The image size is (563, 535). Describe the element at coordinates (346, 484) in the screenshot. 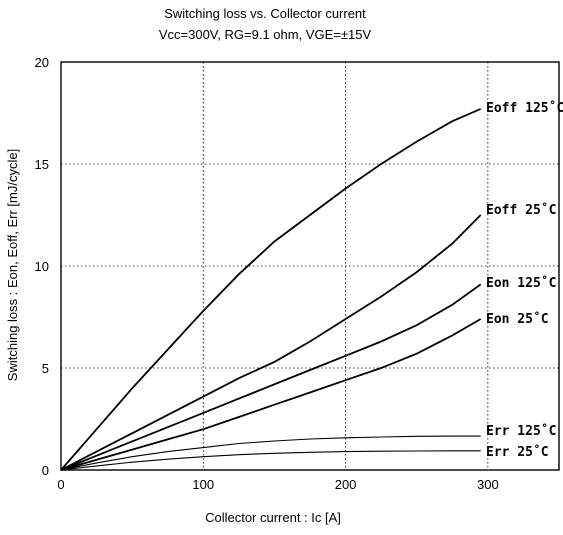

I see `x-tick-label: 200` at that location.